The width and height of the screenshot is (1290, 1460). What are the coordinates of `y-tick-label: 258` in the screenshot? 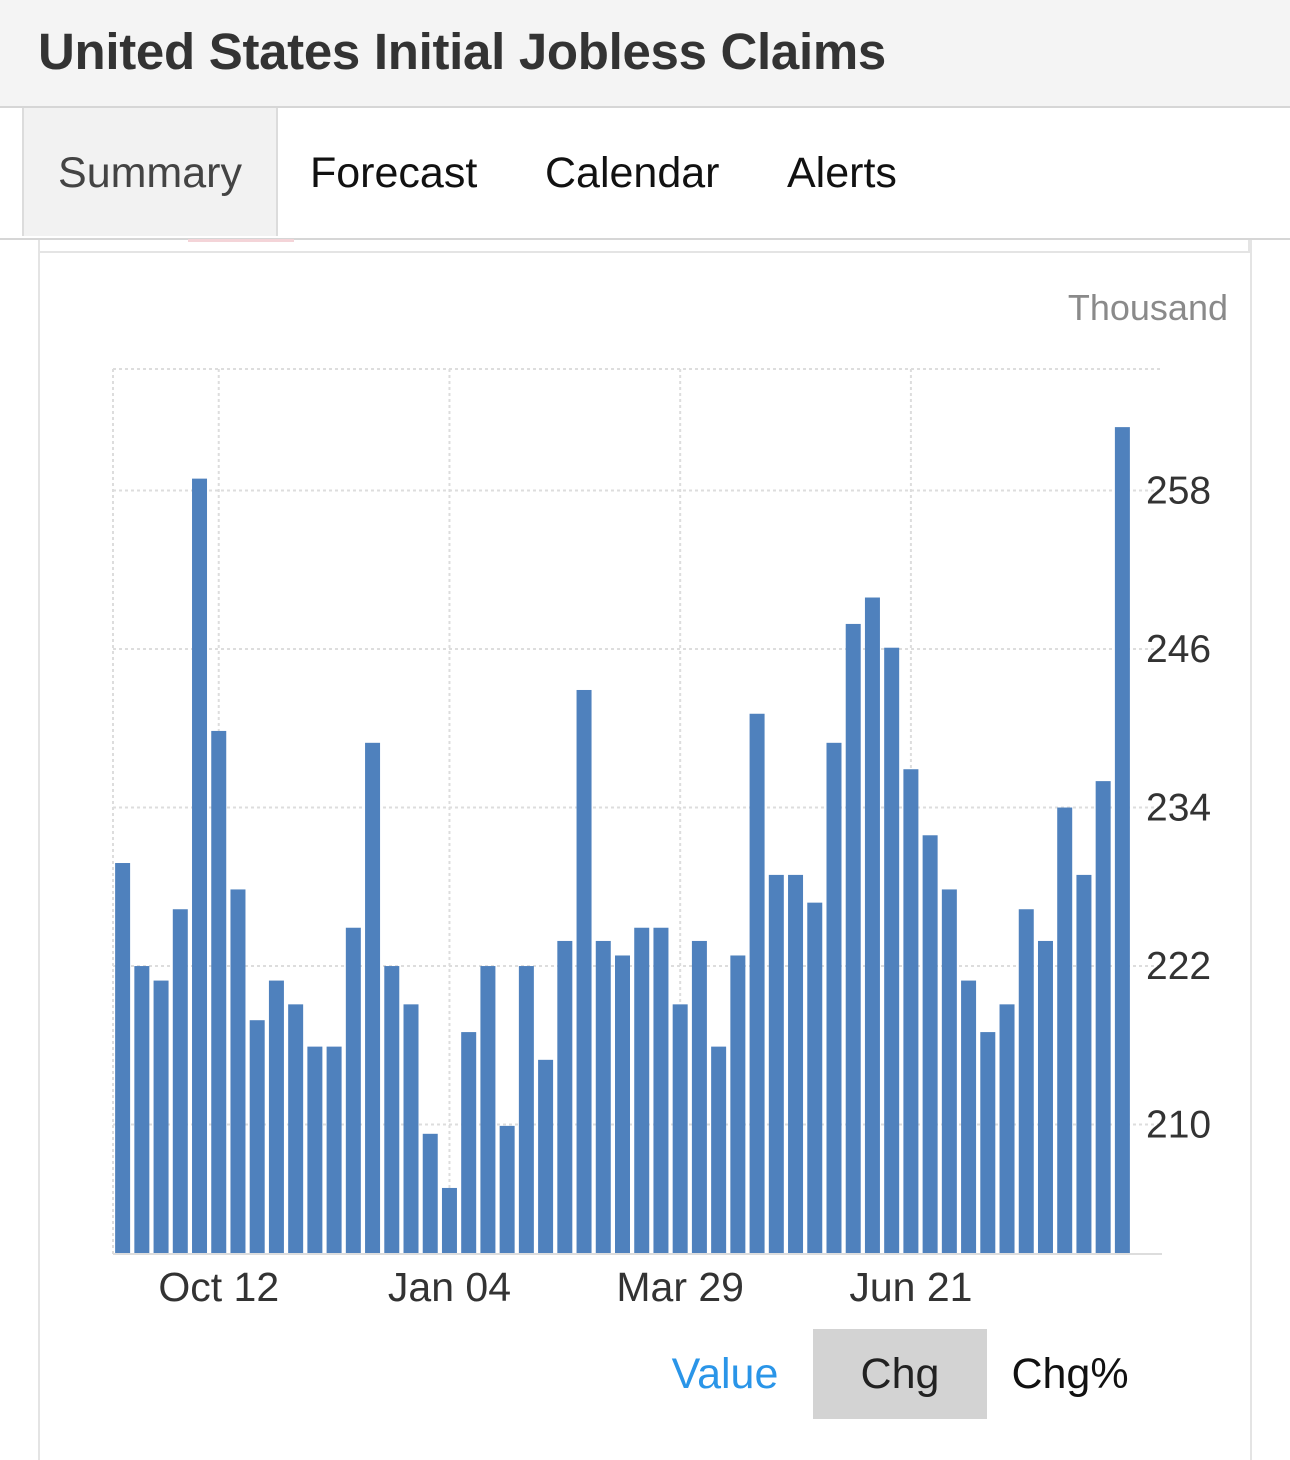 It's located at (1178, 491).